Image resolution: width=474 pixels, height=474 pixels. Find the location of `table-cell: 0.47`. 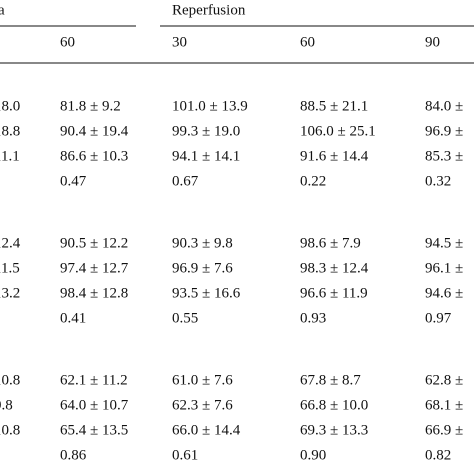

table-cell: 0.47 is located at coordinates (73, 181).